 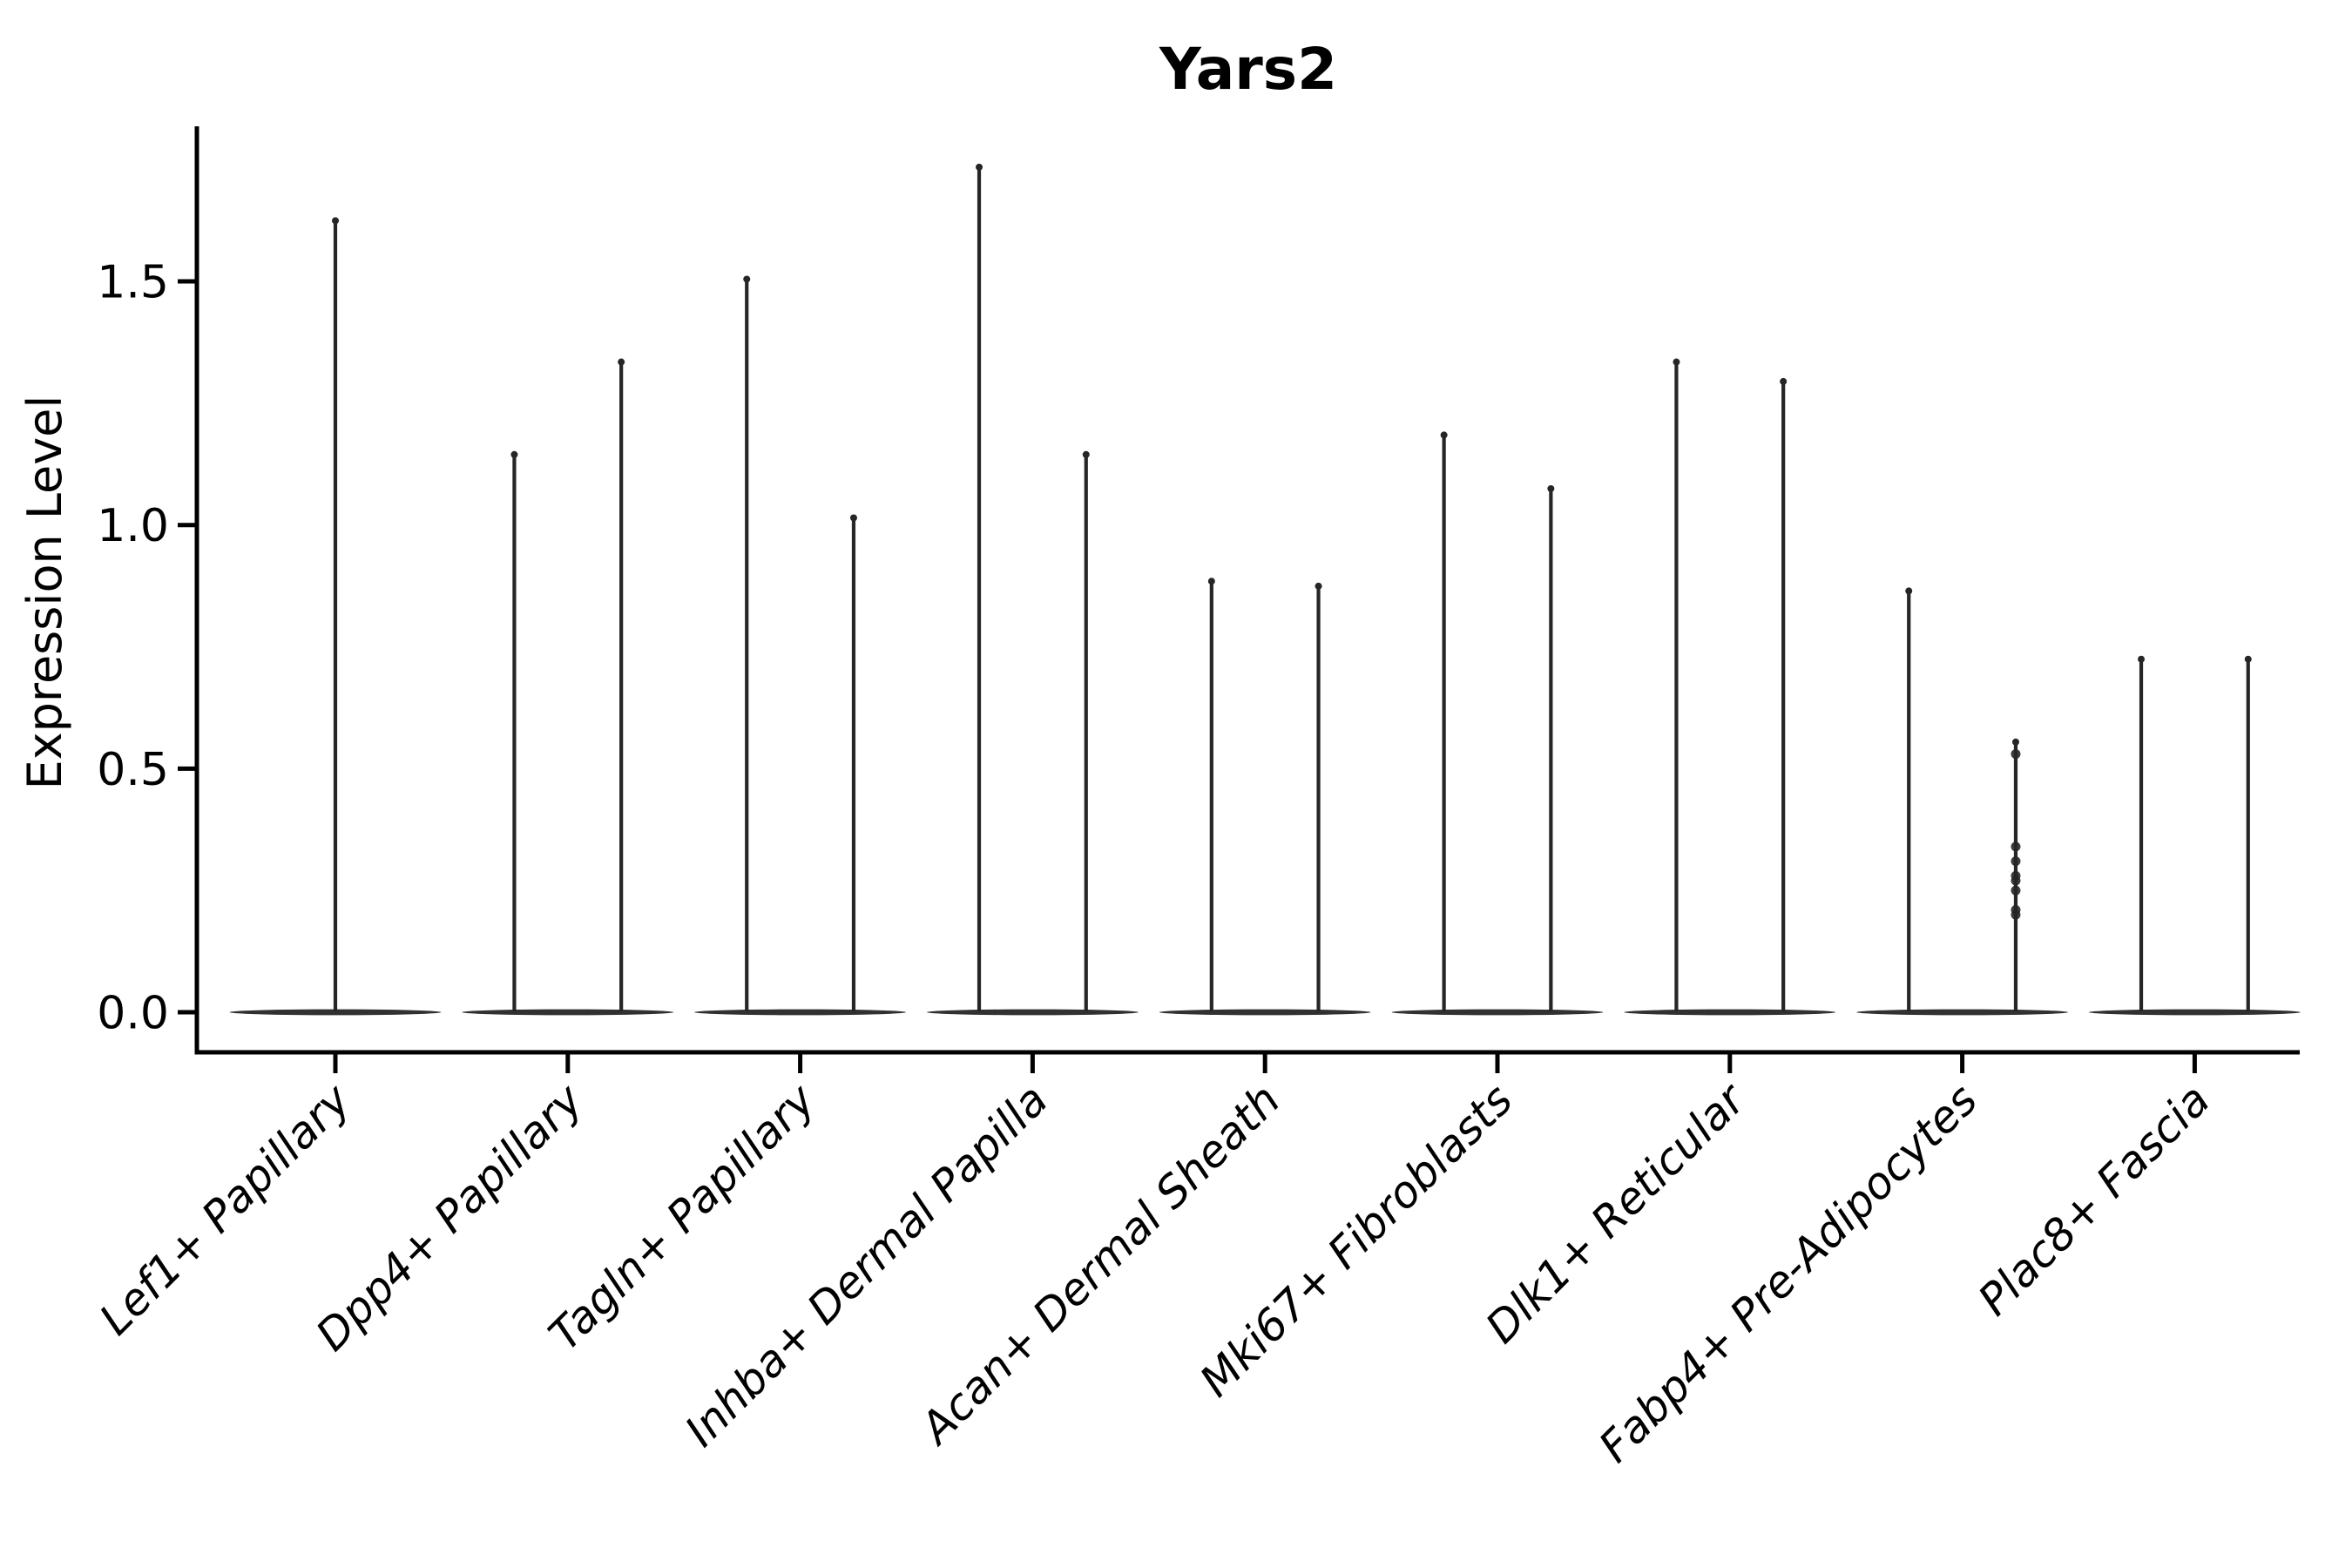 What do you see at coordinates (225, 1208) in the screenshot?
I see `x-tick-label: Lef1+ Papillary` at bounding box center [225, 1208].